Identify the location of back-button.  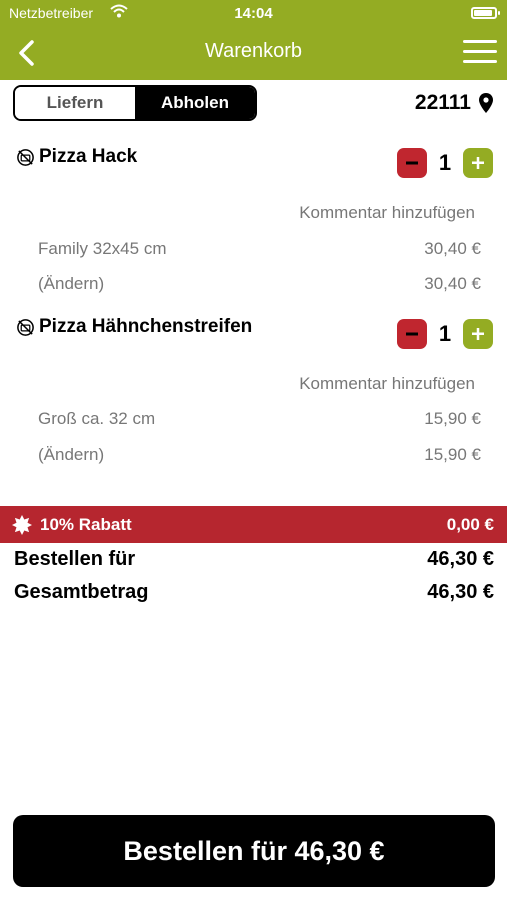
(27, 53).